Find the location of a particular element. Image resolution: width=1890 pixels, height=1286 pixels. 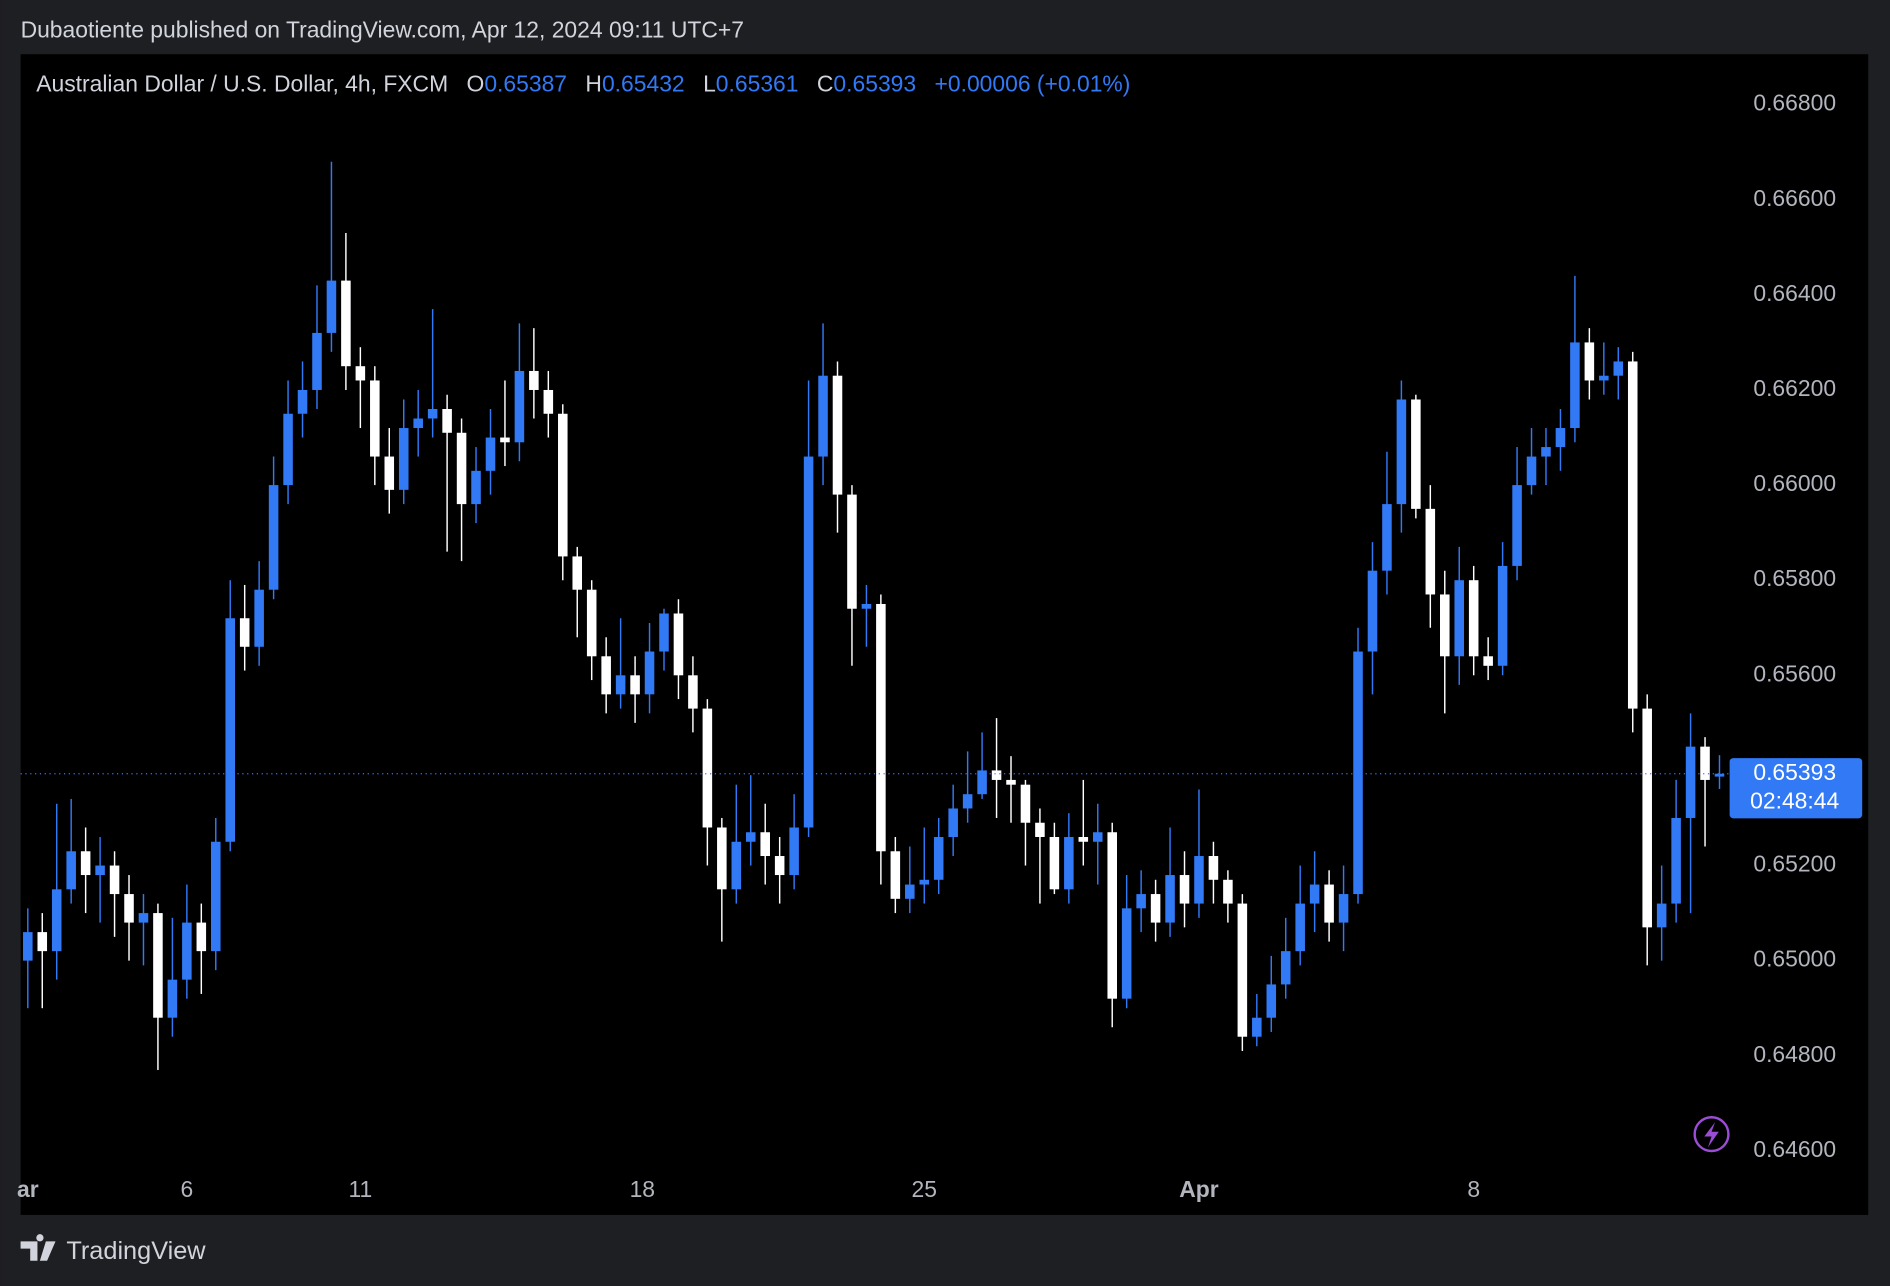

brand: TradingView is located at coordinates (113, 1249).